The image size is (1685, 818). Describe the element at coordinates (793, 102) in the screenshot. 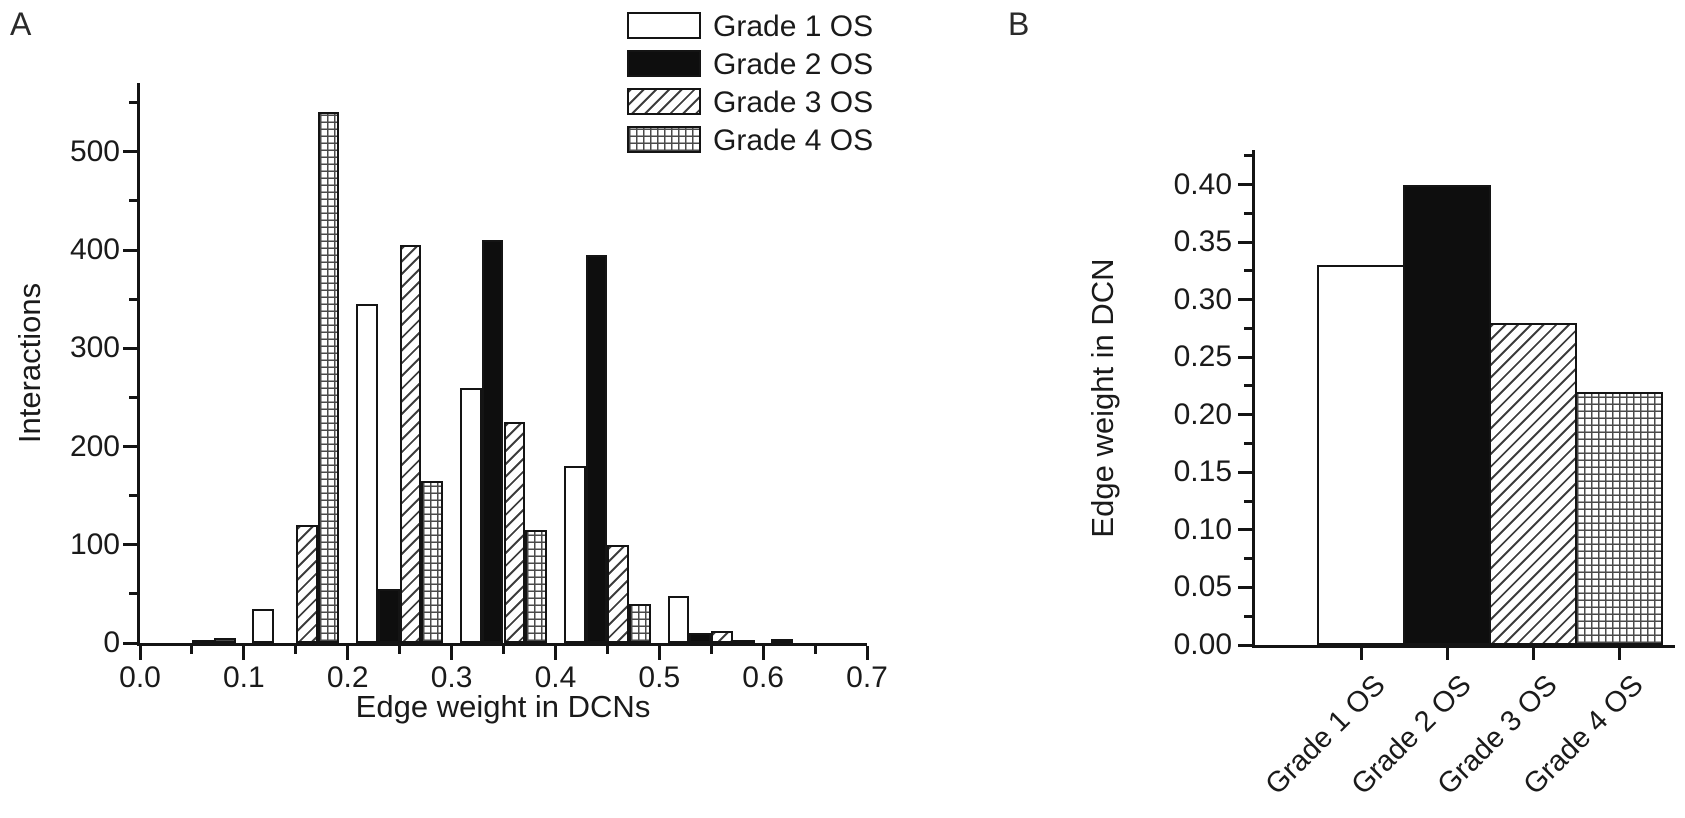

I see `legend-label: Grade 3 OS` at that location.